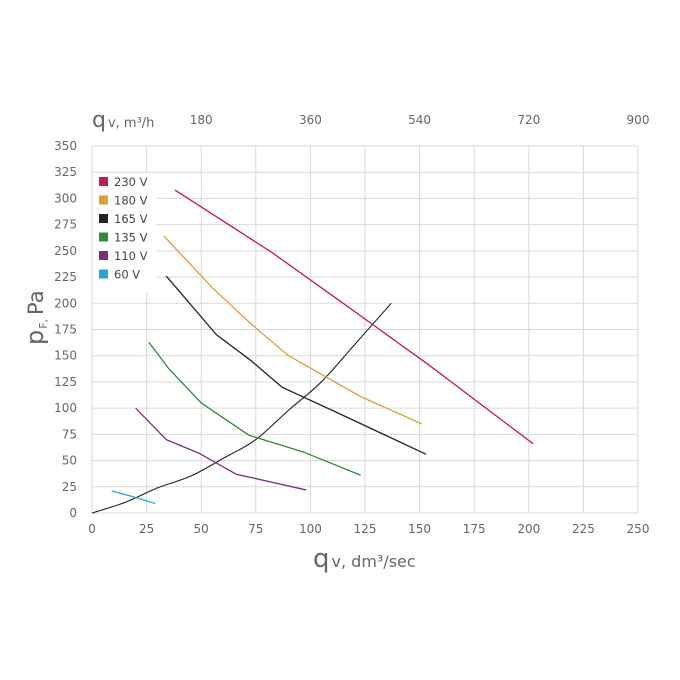 This screenshot has width=680, height=680. I want to click on x-tick-label: 125, so click(365, 529).